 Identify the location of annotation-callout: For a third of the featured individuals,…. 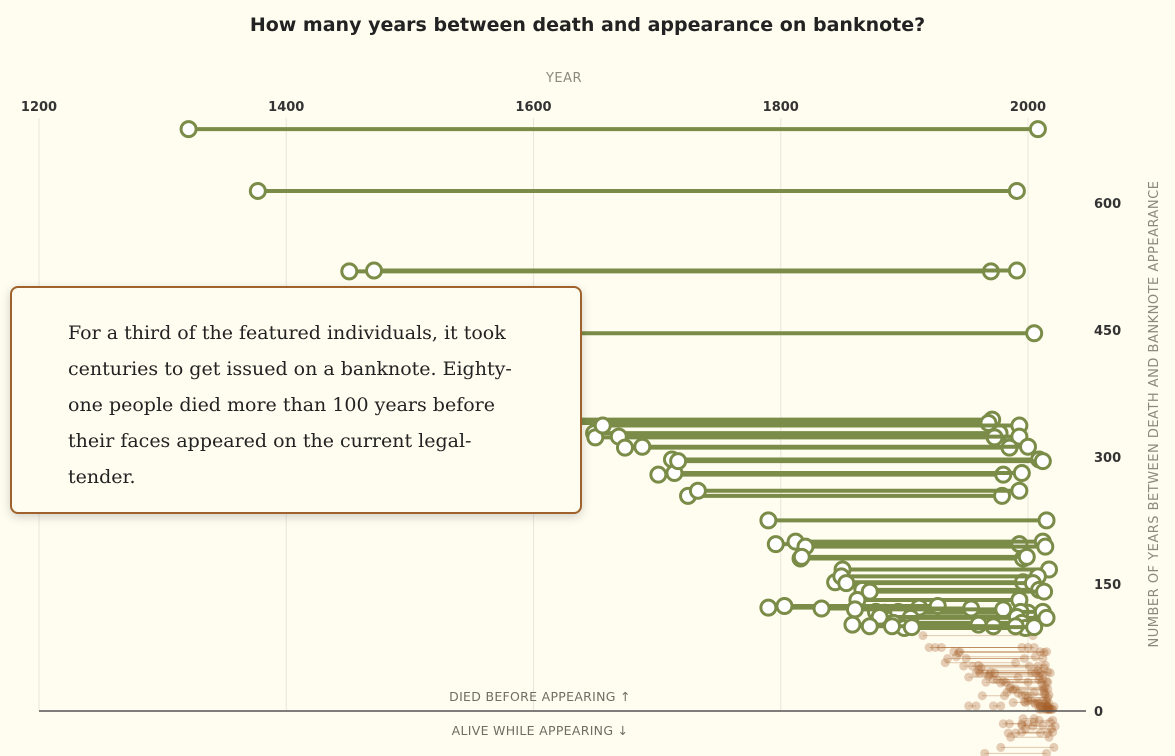
(296, 400).